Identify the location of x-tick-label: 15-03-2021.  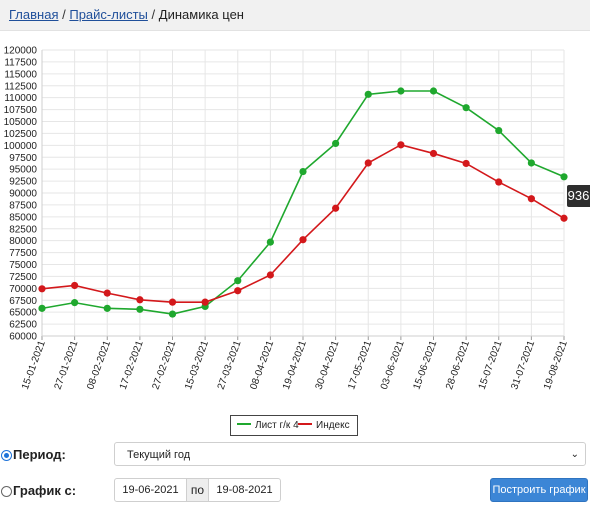
(197, 365).